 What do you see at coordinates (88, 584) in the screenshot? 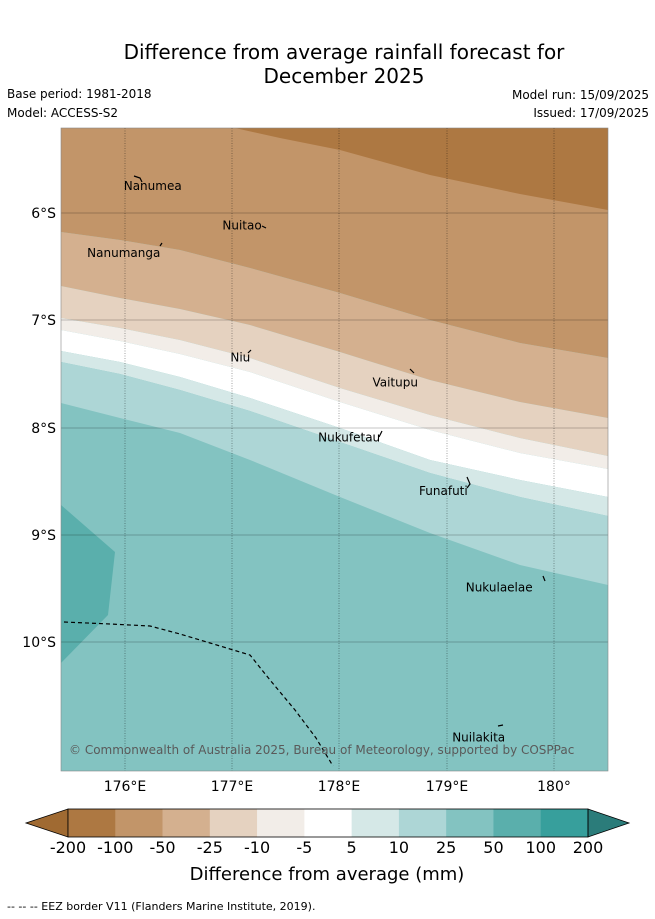
I see `anomaly-band-plus50-to-plus100` at bounding box center [88, 584].